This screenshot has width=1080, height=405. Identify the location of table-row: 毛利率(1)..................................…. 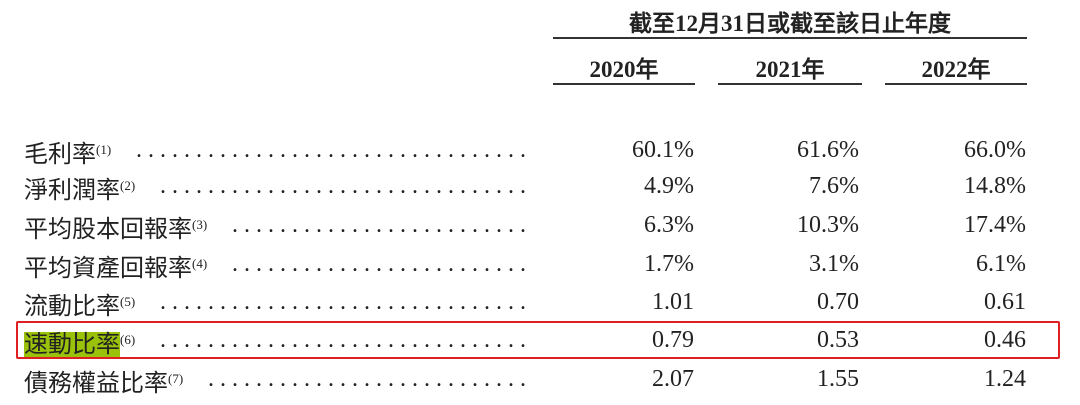
(529, 150).